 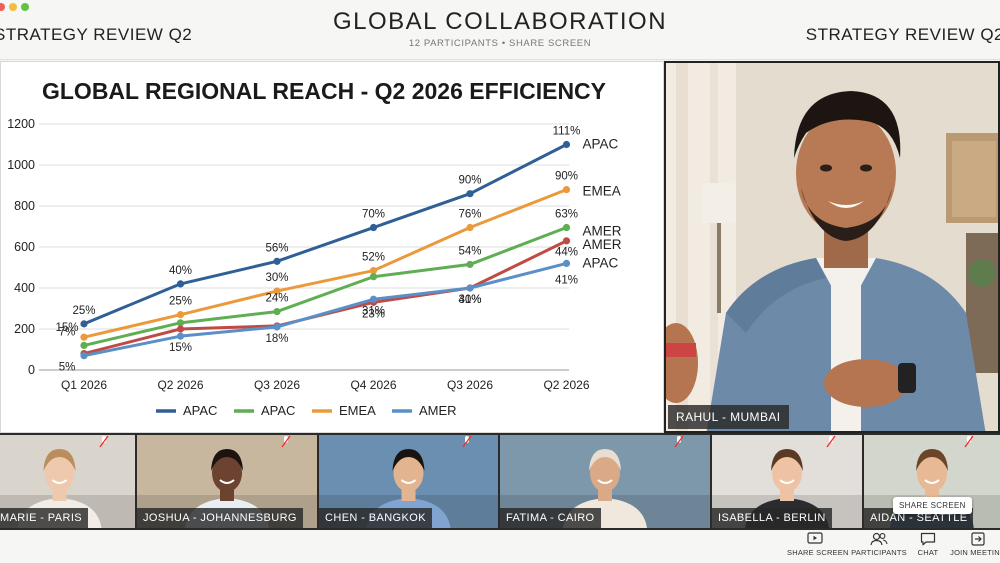 I want to click on share-screen-button: SHARE SCREEN, so click(x=817, y=544).